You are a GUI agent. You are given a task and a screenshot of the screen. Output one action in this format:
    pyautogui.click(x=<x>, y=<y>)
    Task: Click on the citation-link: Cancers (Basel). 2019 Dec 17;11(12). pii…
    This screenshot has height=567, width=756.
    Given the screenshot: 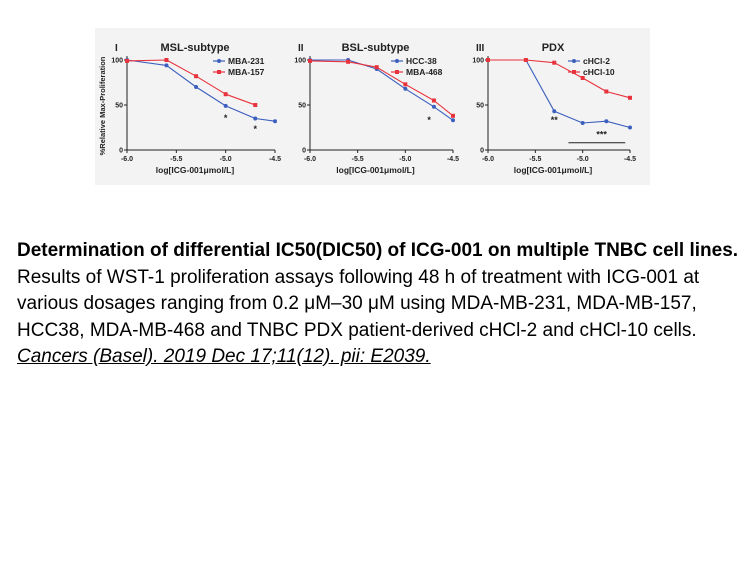 What is the action you would take?
    pyautogui.click(x=224, y=356)
    